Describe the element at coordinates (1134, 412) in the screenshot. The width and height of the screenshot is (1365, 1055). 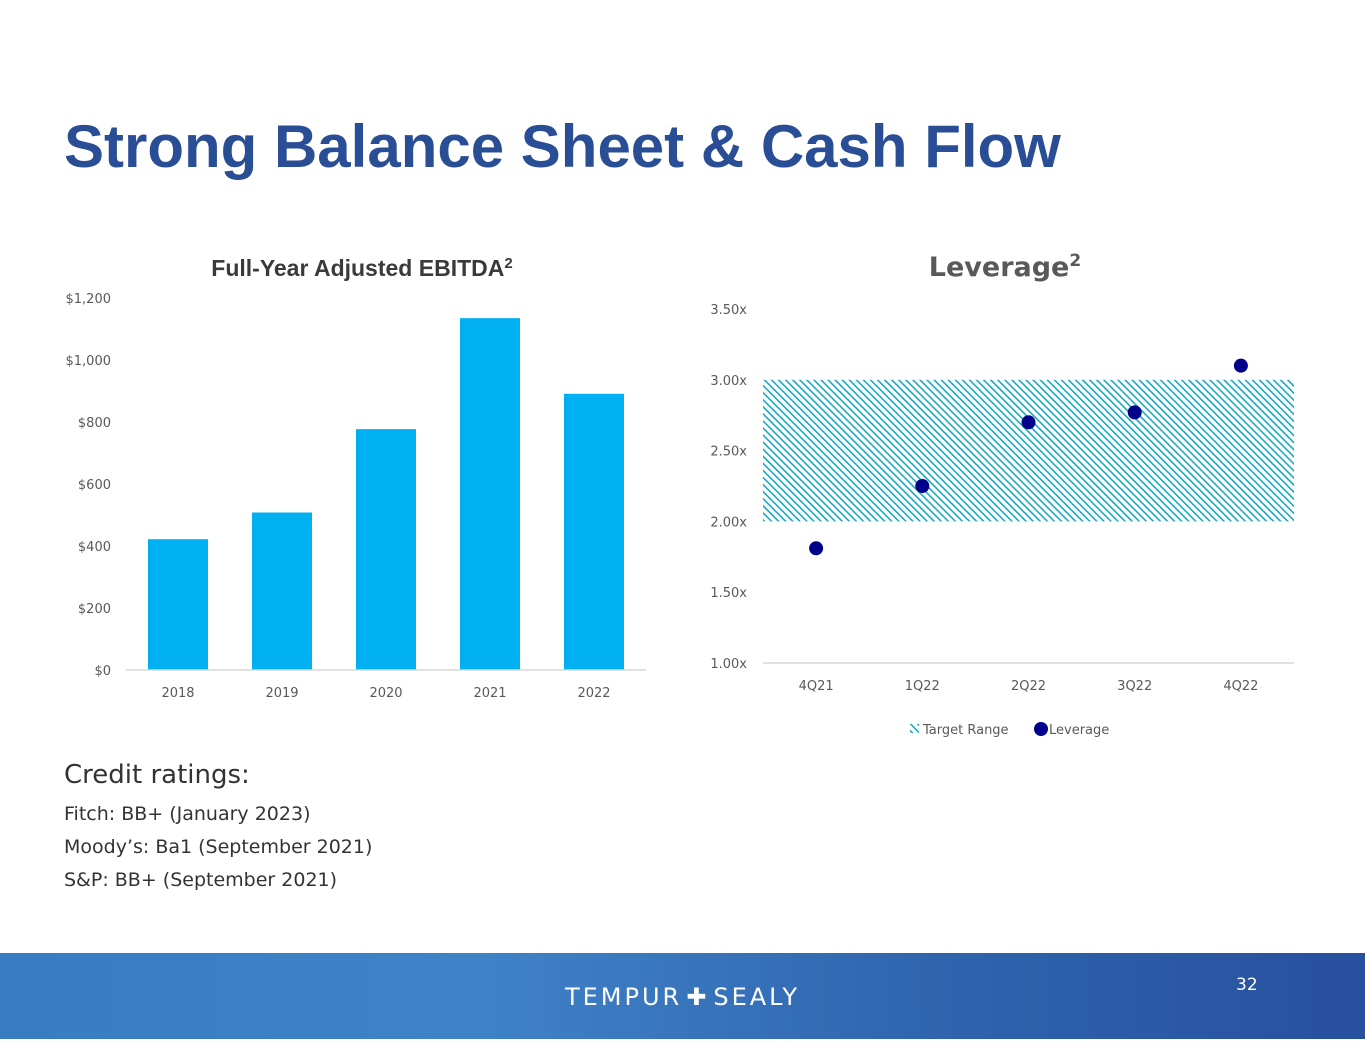
I see `leverage-point-3Q22` at that location.